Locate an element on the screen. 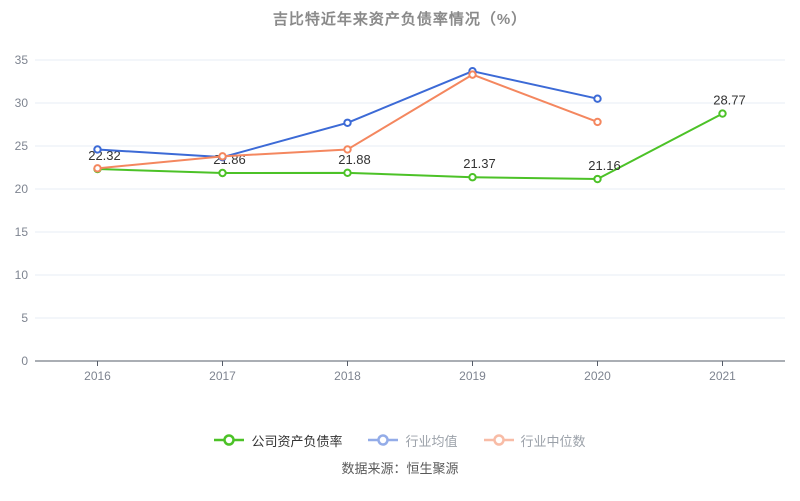 The image size is (800, 501). legend-marker-industry-mean is located at coordinates (383, 440).